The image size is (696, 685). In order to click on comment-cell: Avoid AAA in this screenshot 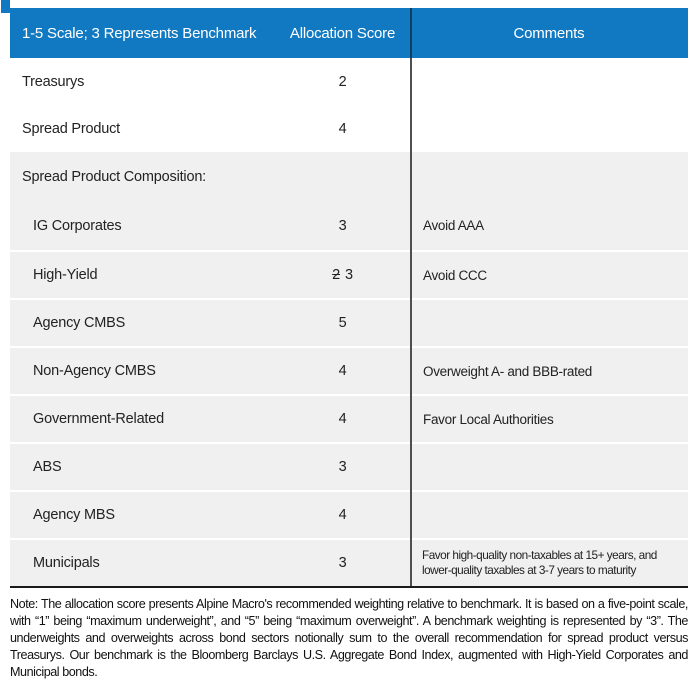, I will do `click(453, 225)`.